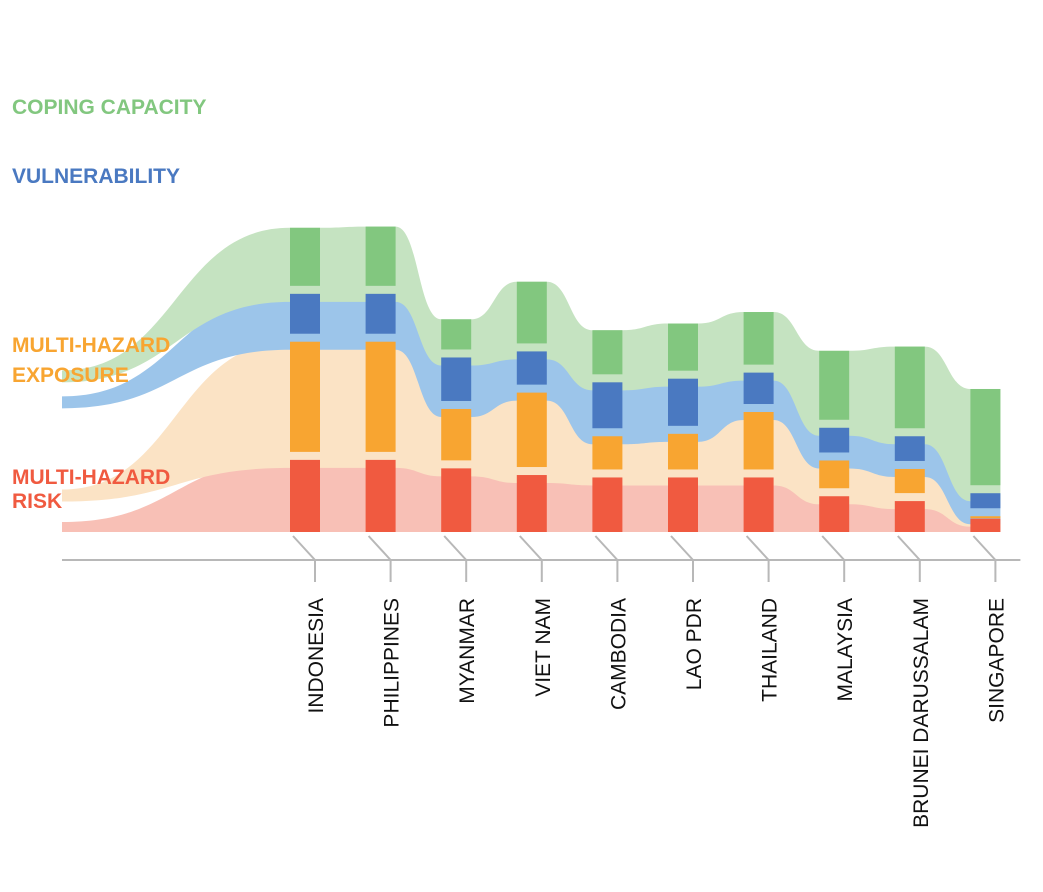 The width and height of the screenshot is (1043, 892). I want to click on series-label-2-line-2: EXPOSURE, so click(70, 375).